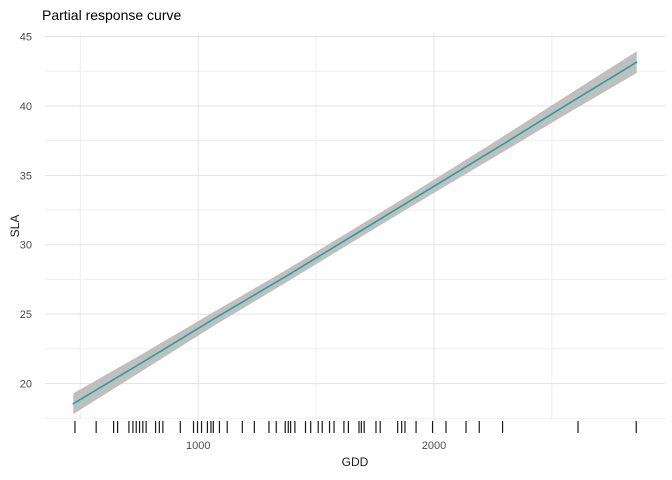 Image resolution: width=672 pixels, height=480 pixels. Describe the element at coordinates (355, 462) in the screenshot. I see `x-axis-title: GDD` at that location.